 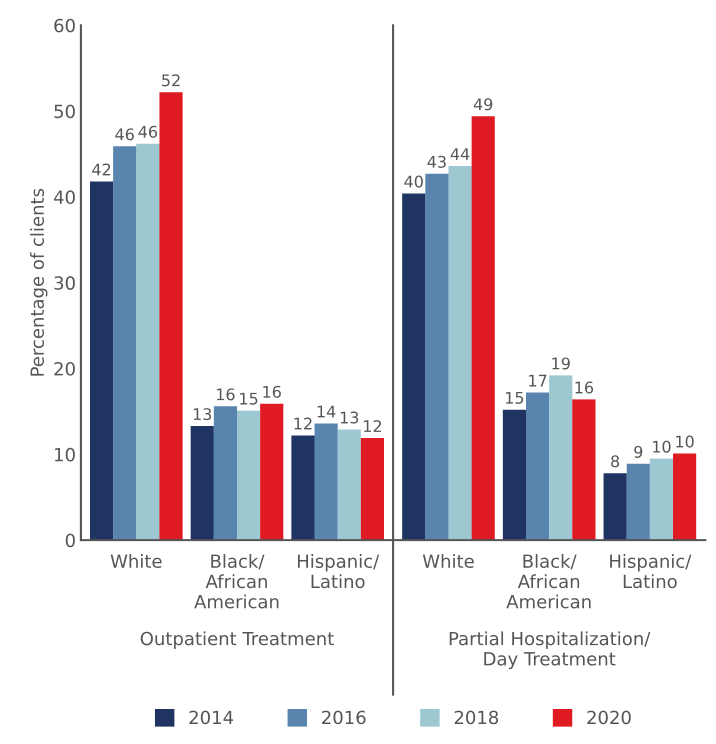 I want to click on data-label: 52, so click(x=171, y=80).